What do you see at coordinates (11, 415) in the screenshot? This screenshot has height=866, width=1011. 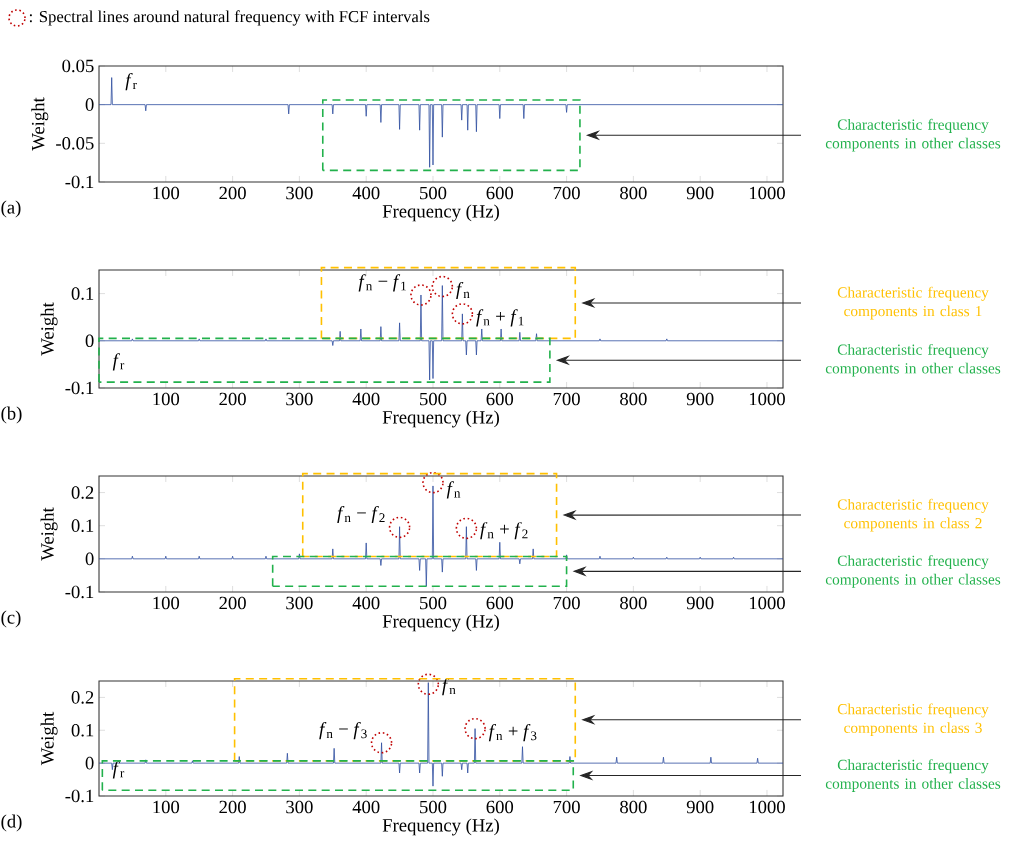 I see `text: (b)` at bounding box center [11, 415].